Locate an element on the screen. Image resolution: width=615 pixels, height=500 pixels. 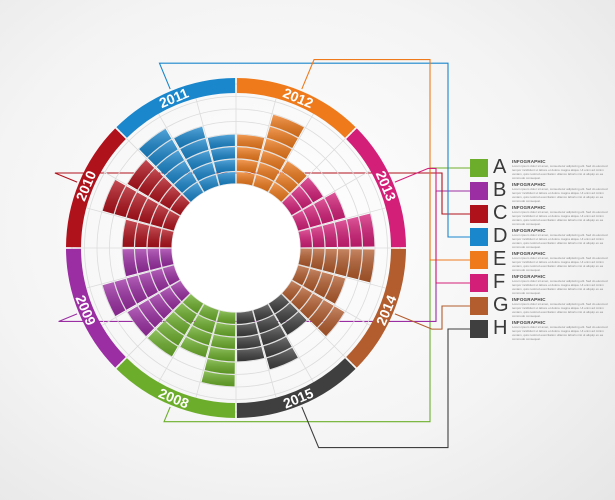
center-hole is located at coordinates (236, 248).